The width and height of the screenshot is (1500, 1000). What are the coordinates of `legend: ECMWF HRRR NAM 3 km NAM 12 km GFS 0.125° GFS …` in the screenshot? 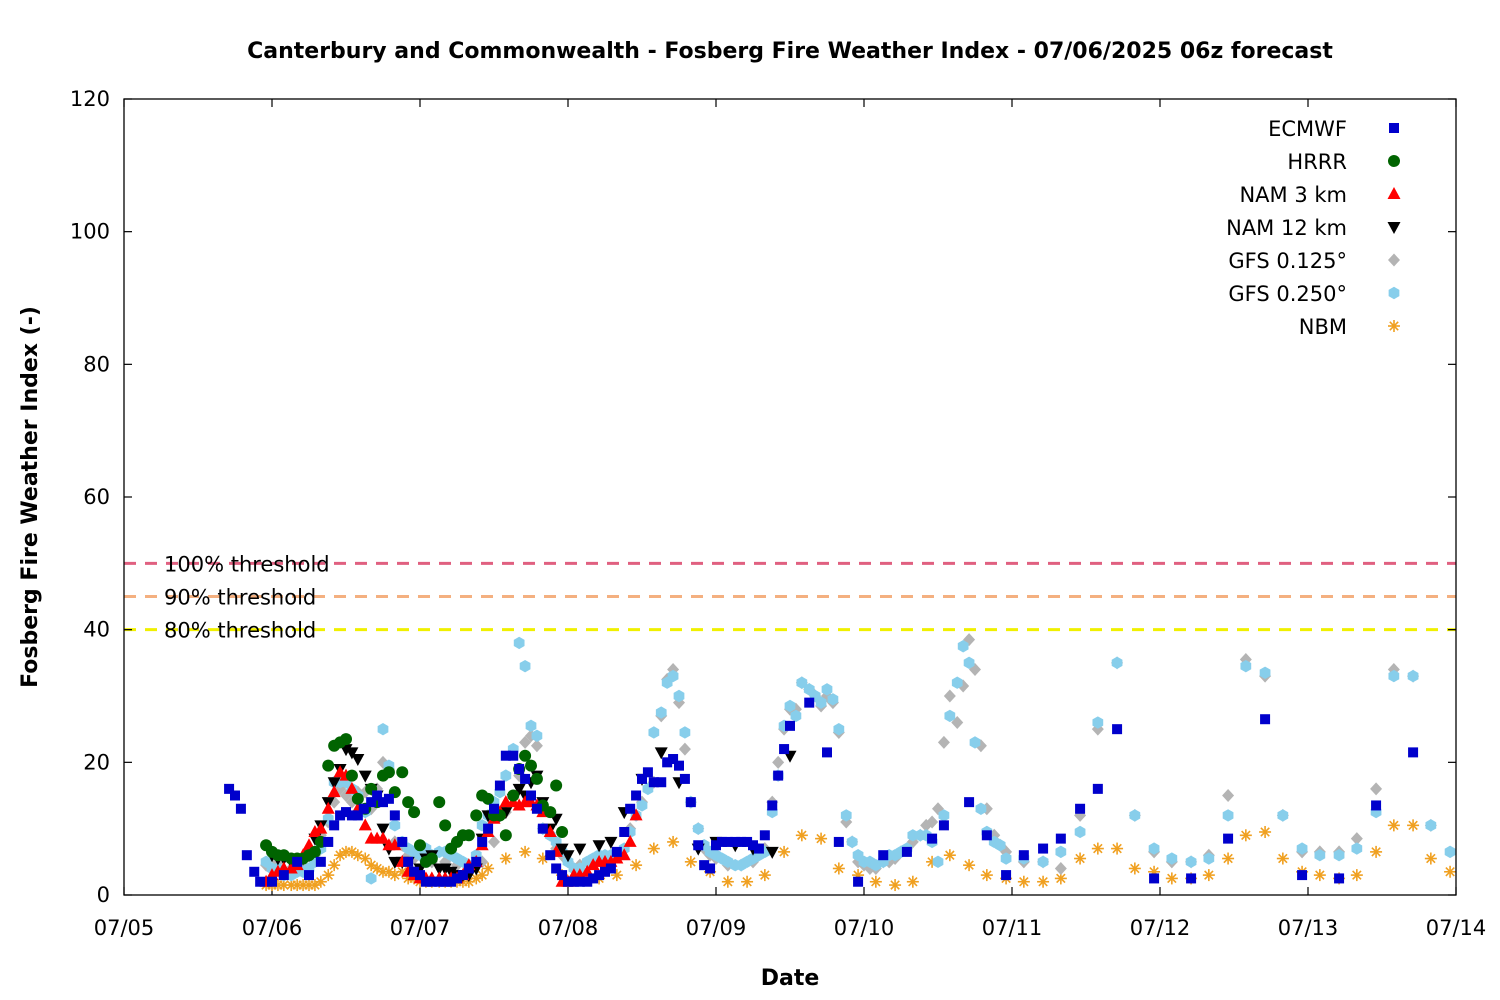 It's located at (1313, 228).